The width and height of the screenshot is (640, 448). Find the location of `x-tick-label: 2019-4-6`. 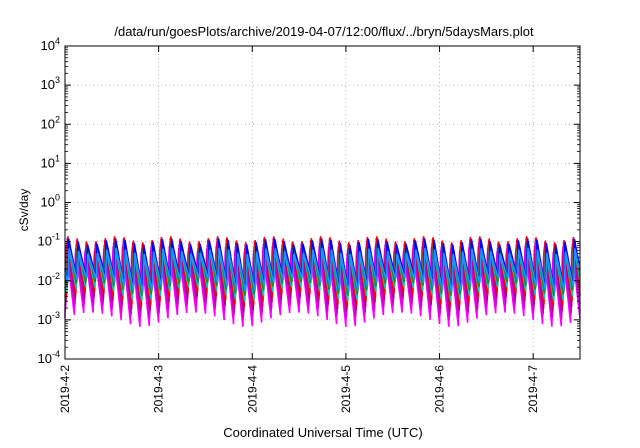

x-tick-label: 2019-4-6 is located at coordinates (440, 389).